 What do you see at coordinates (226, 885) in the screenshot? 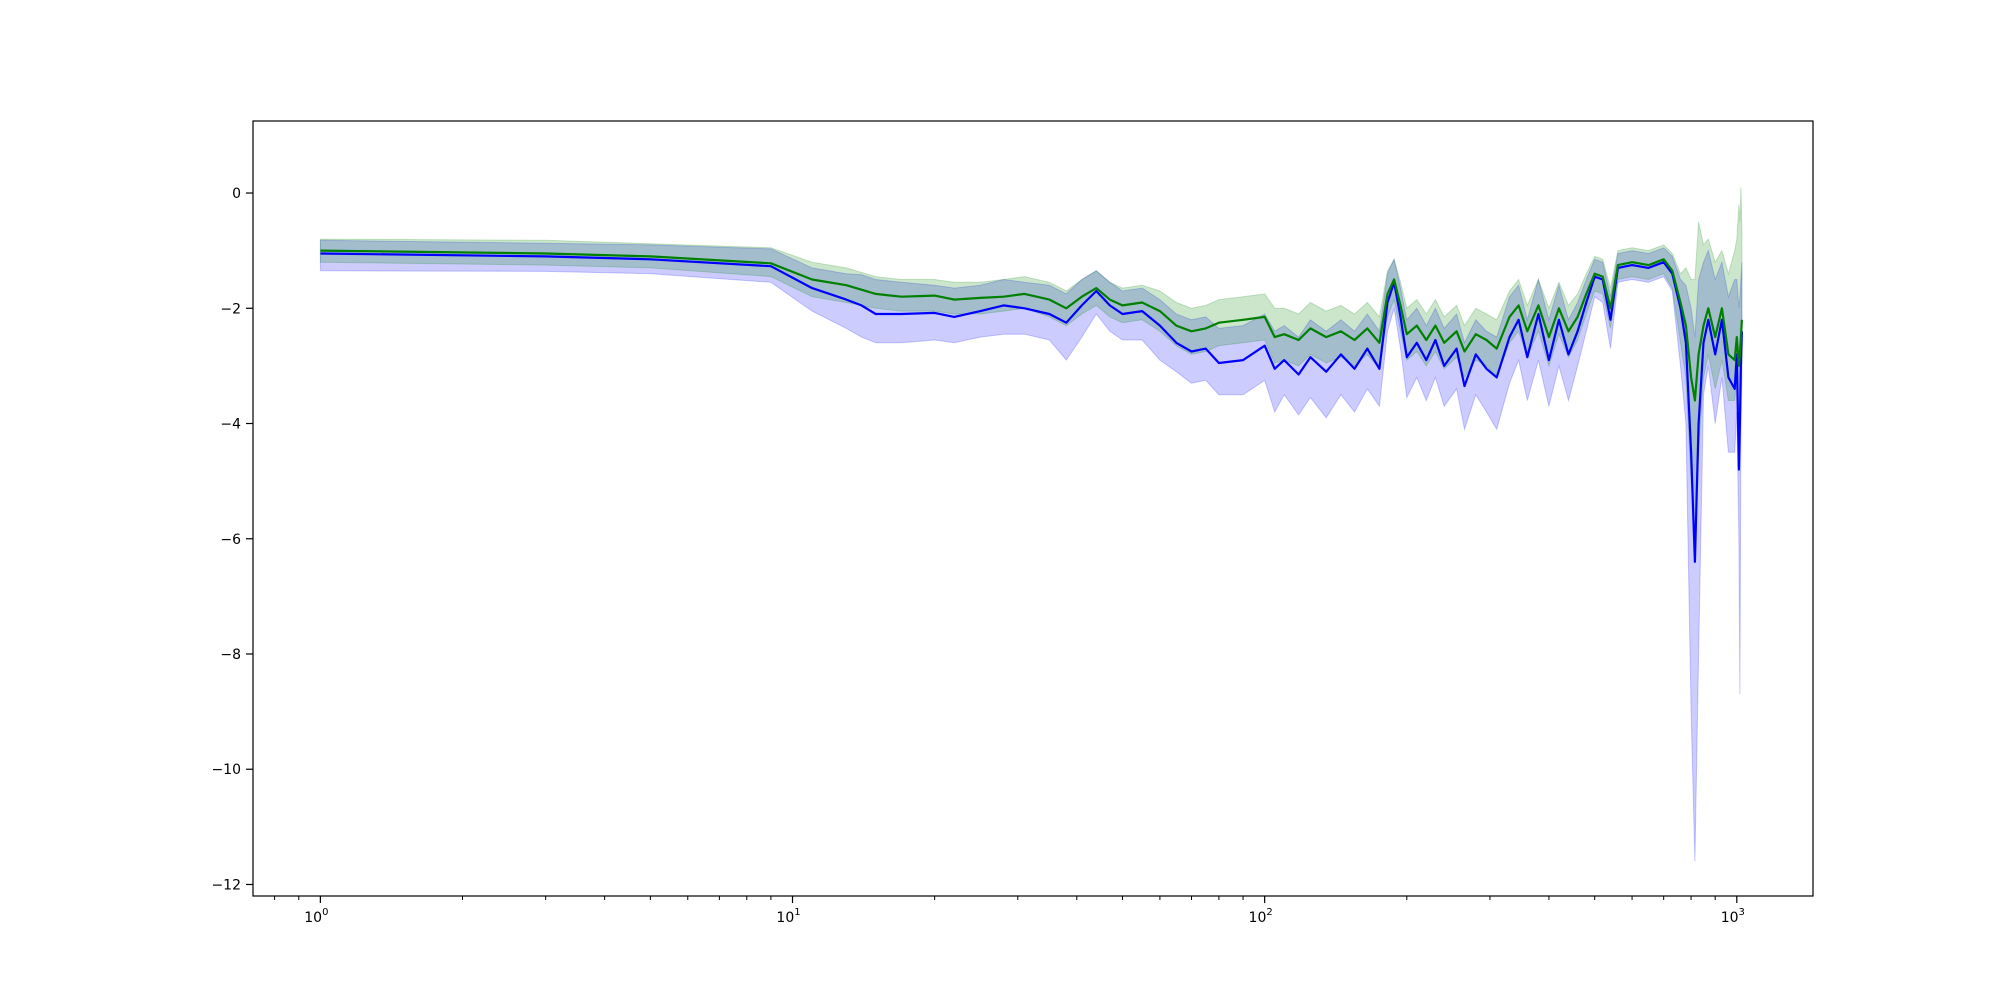
I see `y-tick-label: −12` at bounding box center [226, 885].